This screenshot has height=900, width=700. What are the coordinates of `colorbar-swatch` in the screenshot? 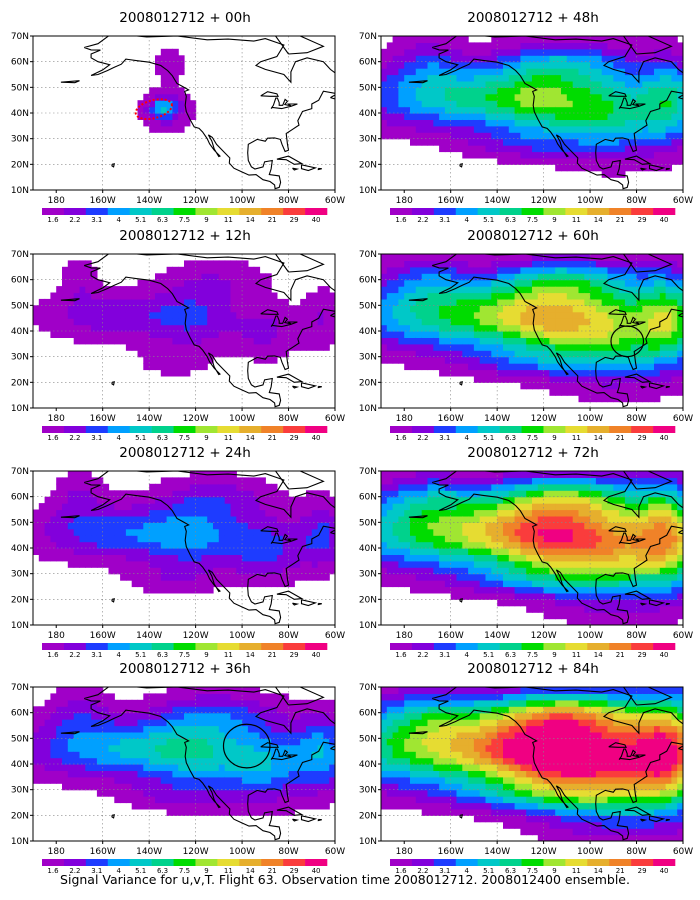 It's located at (140, 429).